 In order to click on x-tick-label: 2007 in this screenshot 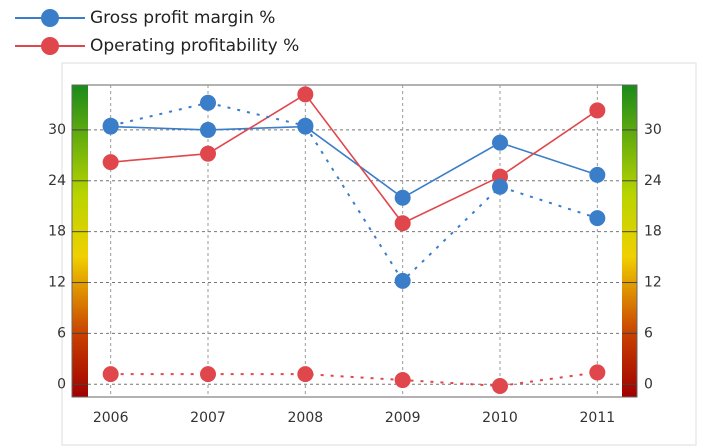, I will do `click(208, 418)`.